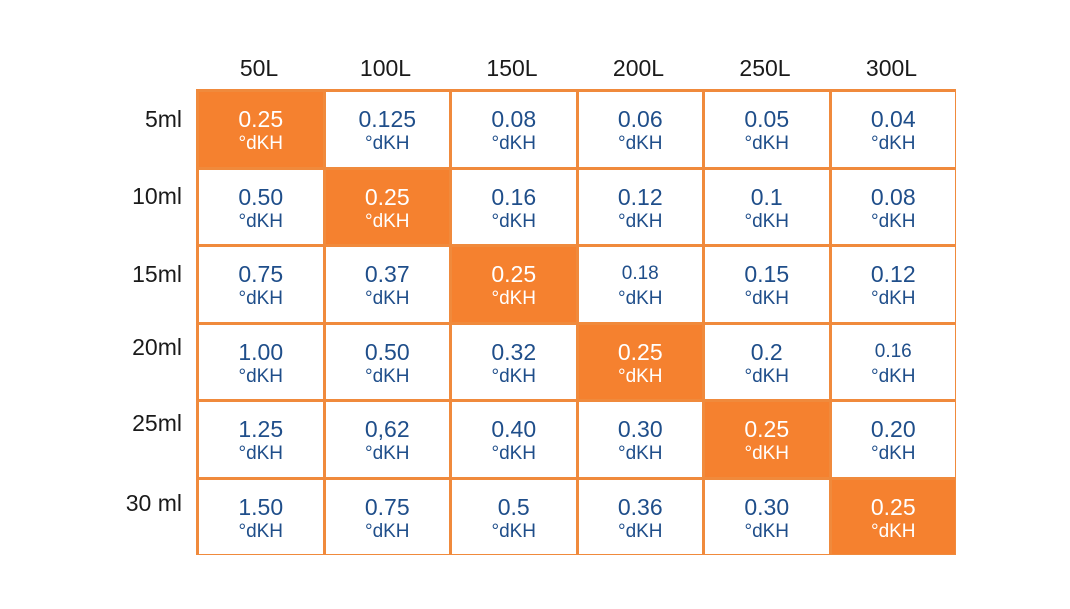  What do you see at coordinates (767, 119) in the screenshot?
I see `cell-value: 0.05` at bounding box center [767, 119].